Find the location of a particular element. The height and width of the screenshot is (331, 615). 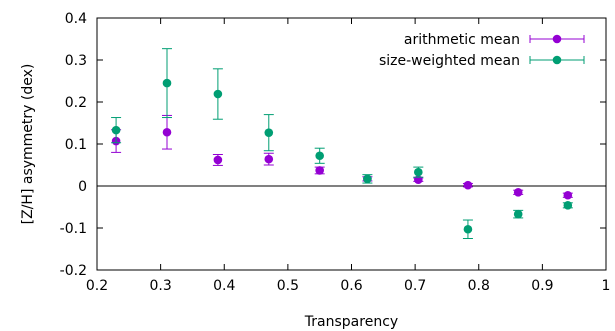

x-tick-label: 0.6 is located at coordinates (351, 286).